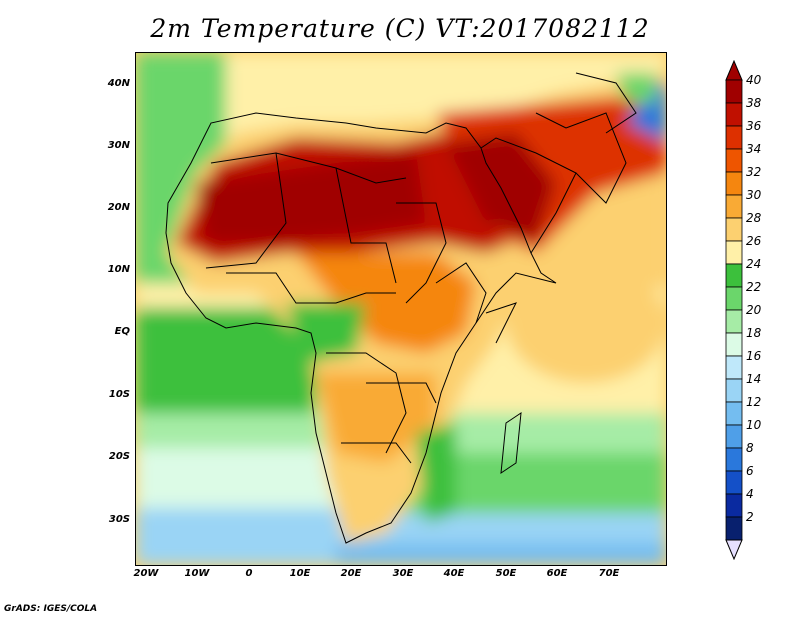 The width and height of the screenshot is (800, 618). What do you see at coordinates (122, 331) in the screenshot?
I see `lat-label-eq: EQ` at bounding box center [122, 331].